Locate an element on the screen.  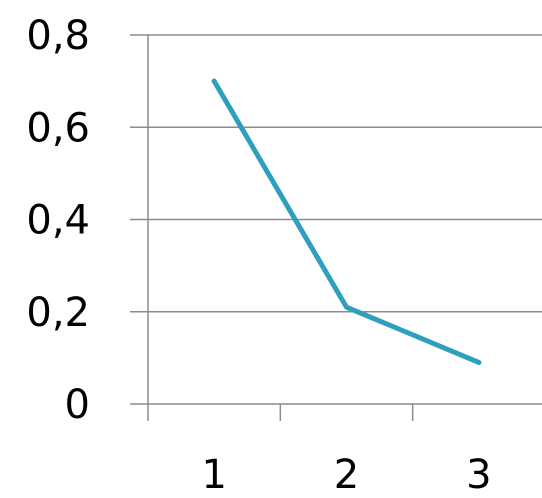
y-tick-label: 0,6 is located at coordinates (58, 128).